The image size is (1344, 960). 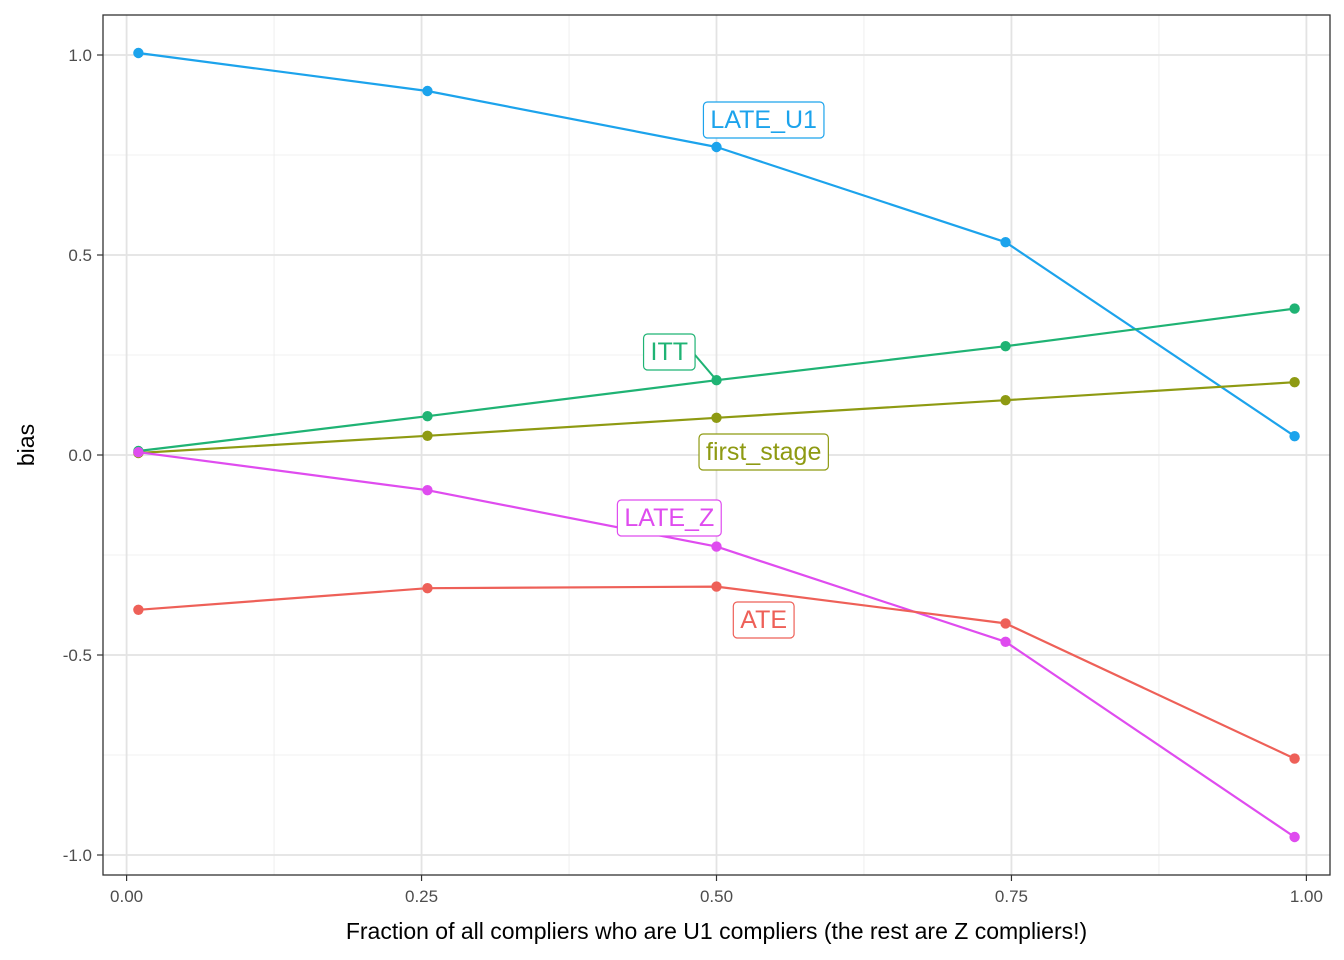 I want to click on x-tick-label: 0.25, so click(x=421, y=896).